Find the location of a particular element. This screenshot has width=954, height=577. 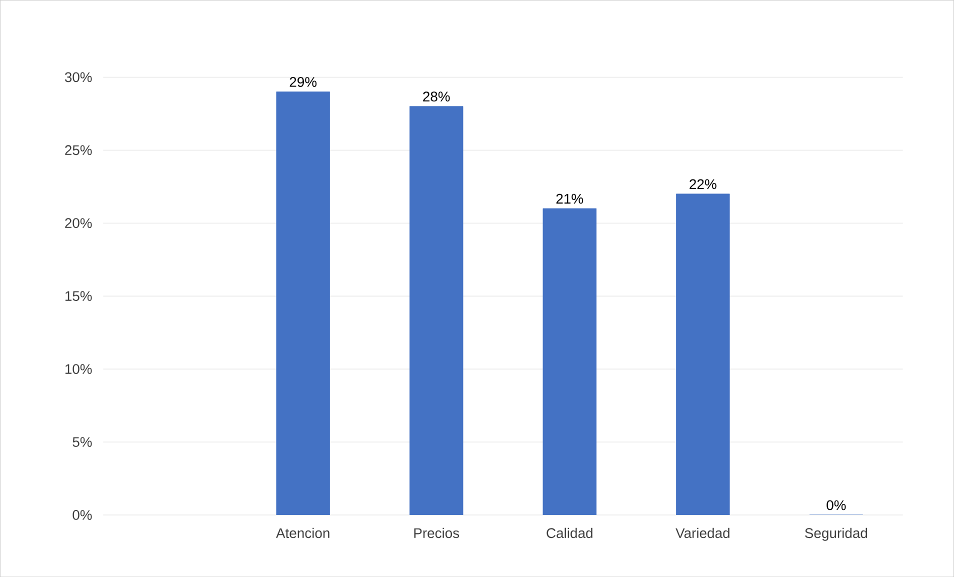

x-tick-label: Variedad is located at coordinates (703, 533).